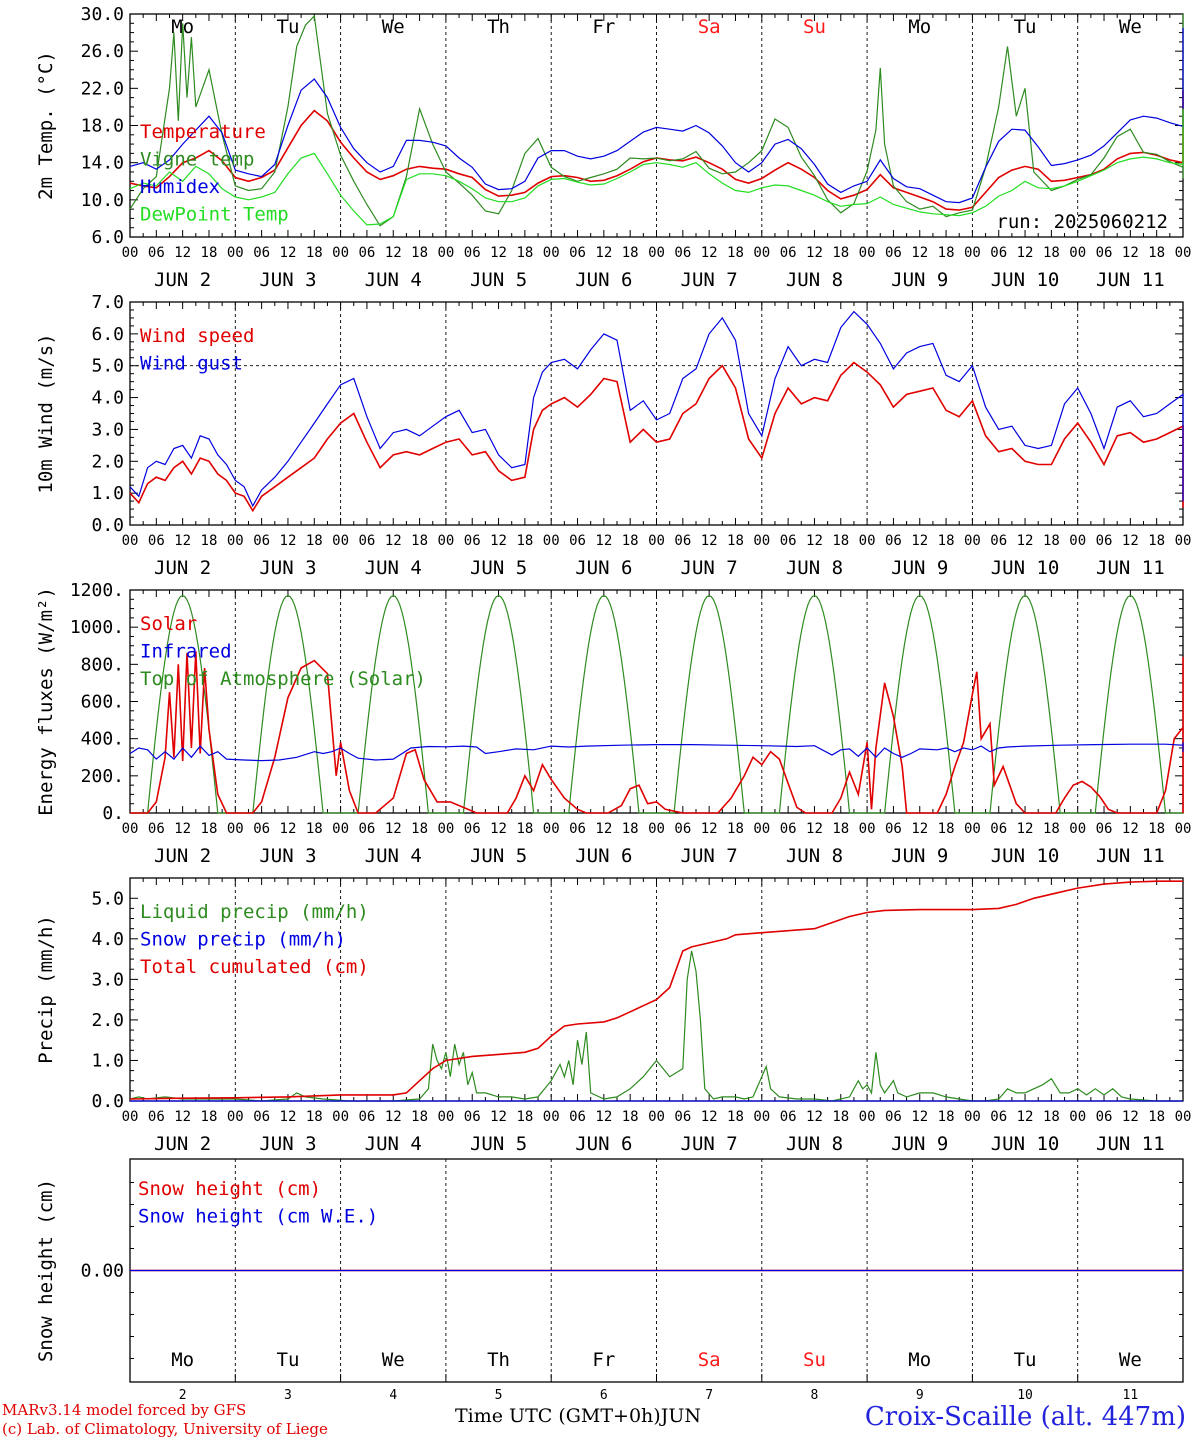 This screenshot has height=1440, width=1194. Describe the element at coordinates (182, 1360) in the screenshot. I see `day-name: Mo` at that location.